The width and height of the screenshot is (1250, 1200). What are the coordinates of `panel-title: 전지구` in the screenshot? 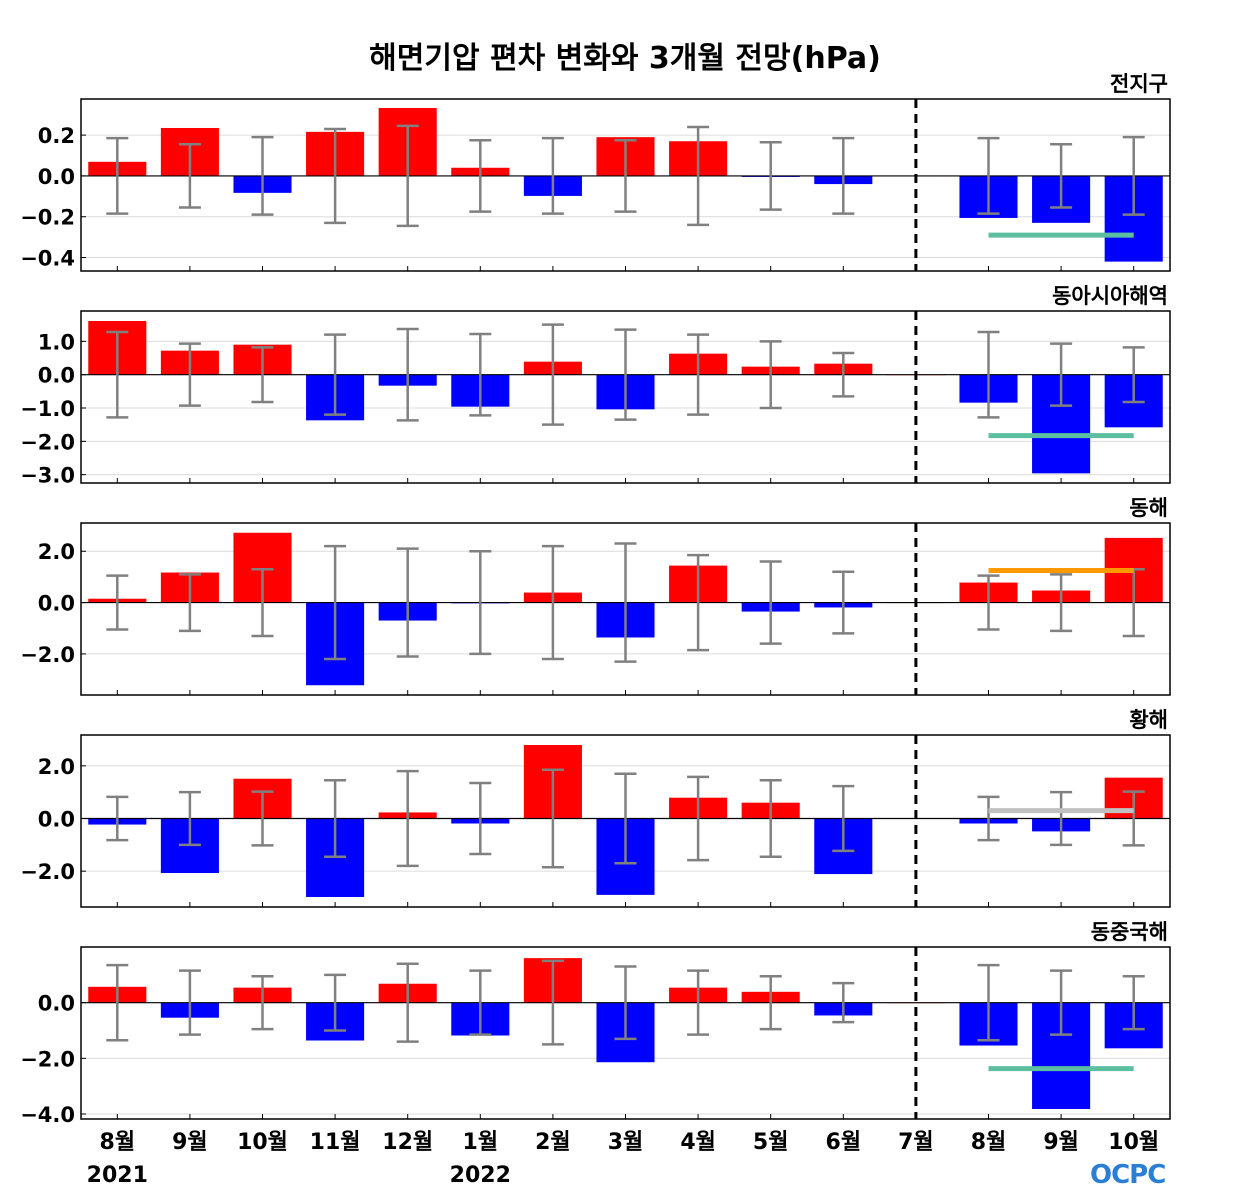 It's located at (1139, 84).